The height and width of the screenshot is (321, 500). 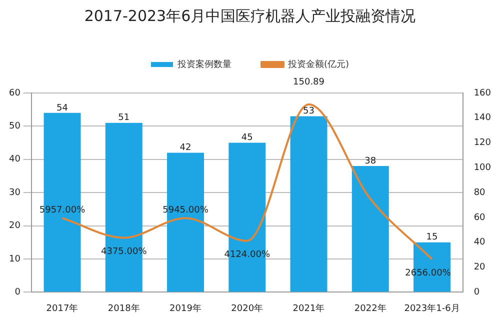 I want to click on data-label: 45, so click(x=247, y=138).